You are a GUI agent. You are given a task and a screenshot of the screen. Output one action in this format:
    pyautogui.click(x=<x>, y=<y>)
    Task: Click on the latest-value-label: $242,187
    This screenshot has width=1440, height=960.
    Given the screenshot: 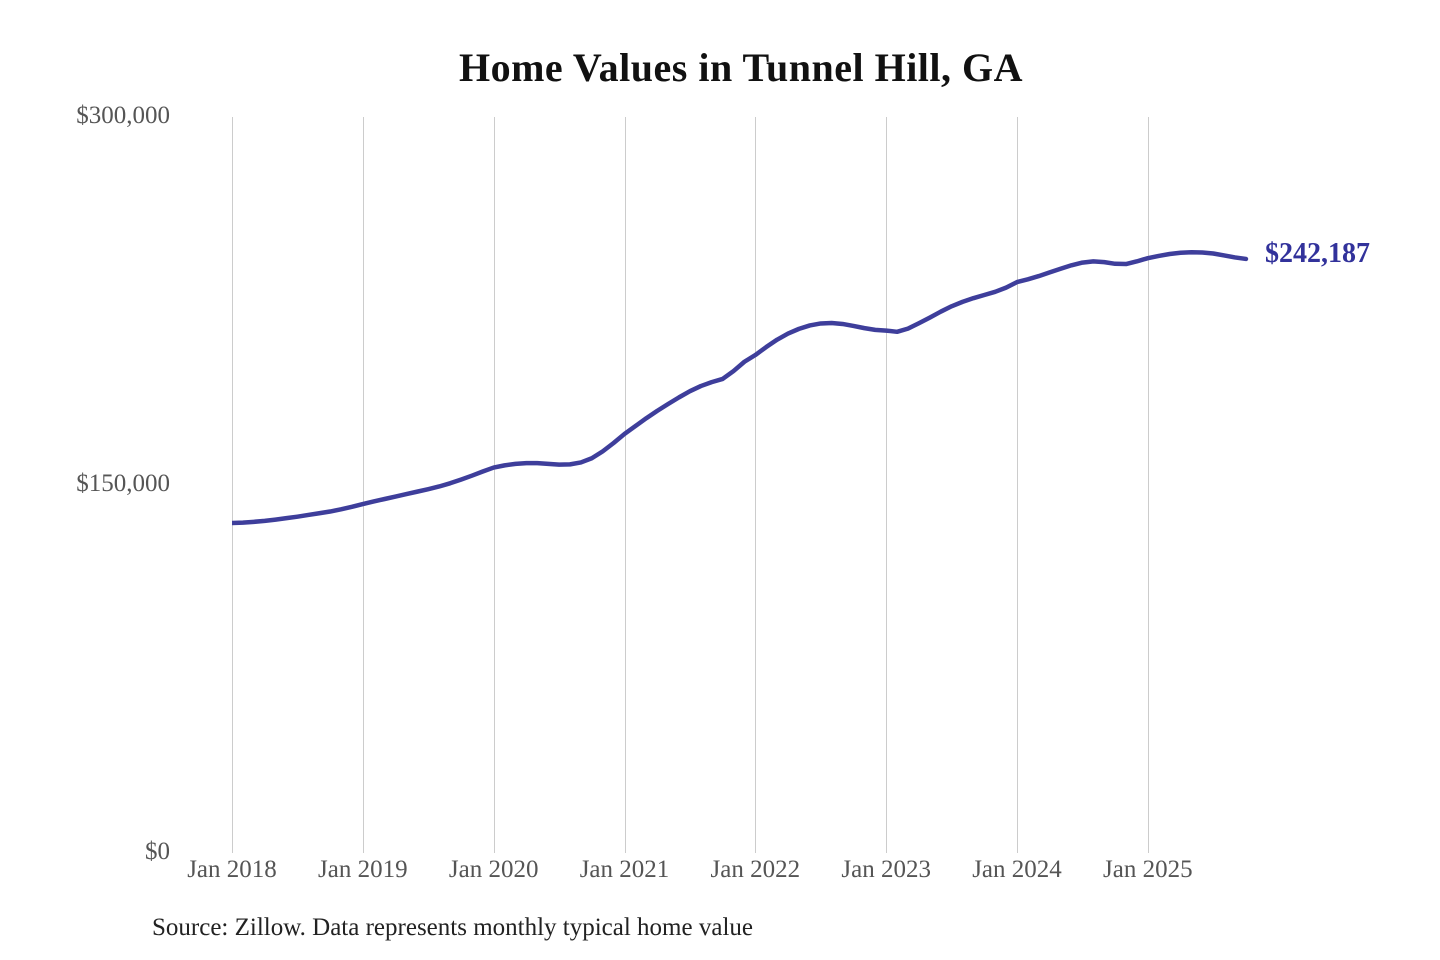 What is the action you would take?
    pyautogui.click(x=1317, y=253)
    